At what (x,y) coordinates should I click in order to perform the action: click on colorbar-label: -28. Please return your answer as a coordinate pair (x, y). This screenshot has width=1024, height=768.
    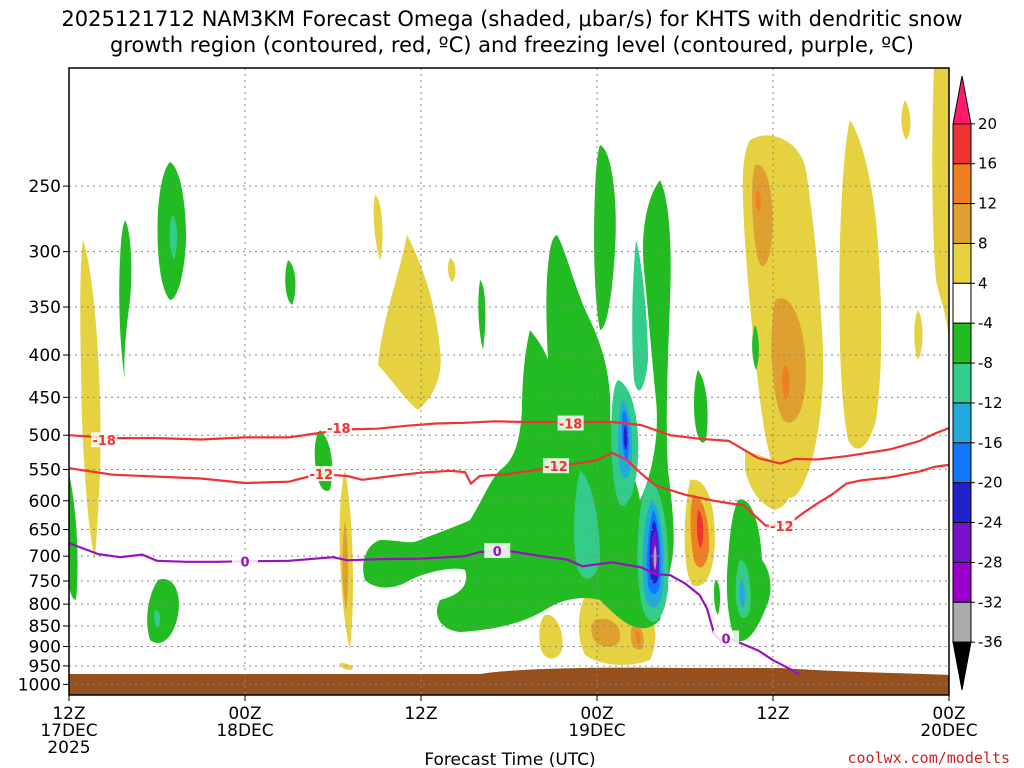
    Looking at the image, I should click on (990, 562).